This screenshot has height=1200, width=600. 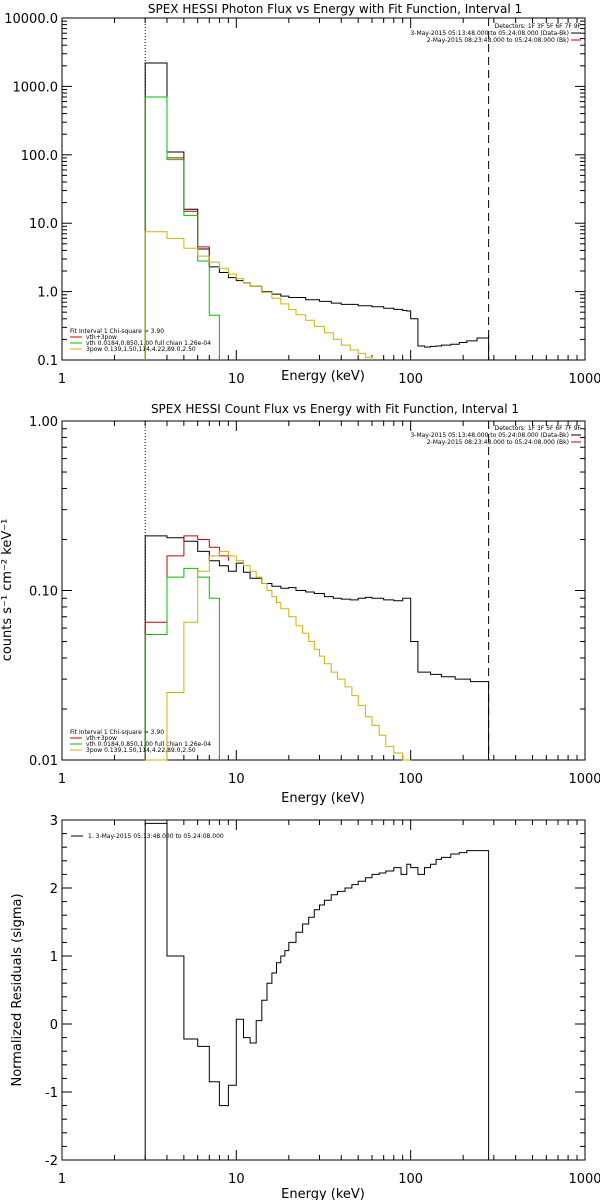 What do you see at coordinates (410, 379) in the screenshot?
I see `photon-flux-x-tick-label: 100` at bounding box center [410, 379].